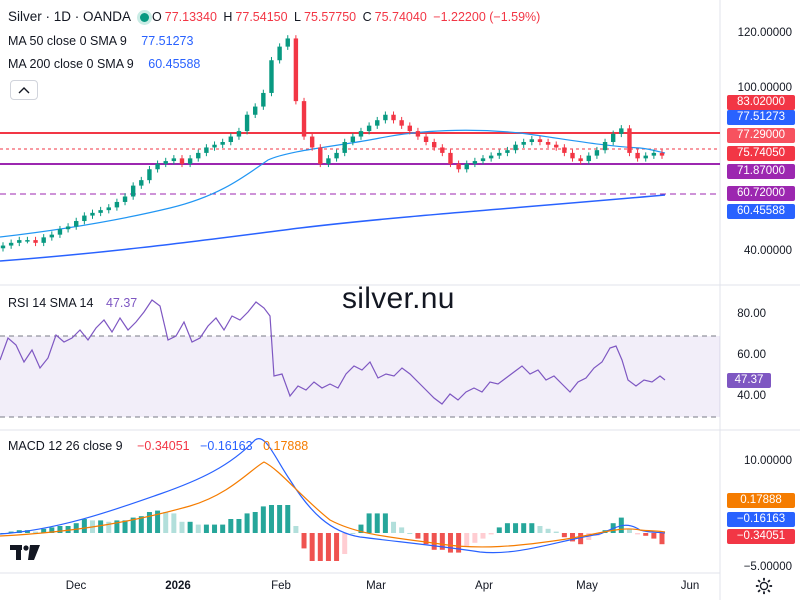 The width and height of the screenshot is (800, 600). What do you see at coordinates (764, 586) in the screenshot?
I see `settings-gear-icon` at bounding box center [764, 586].